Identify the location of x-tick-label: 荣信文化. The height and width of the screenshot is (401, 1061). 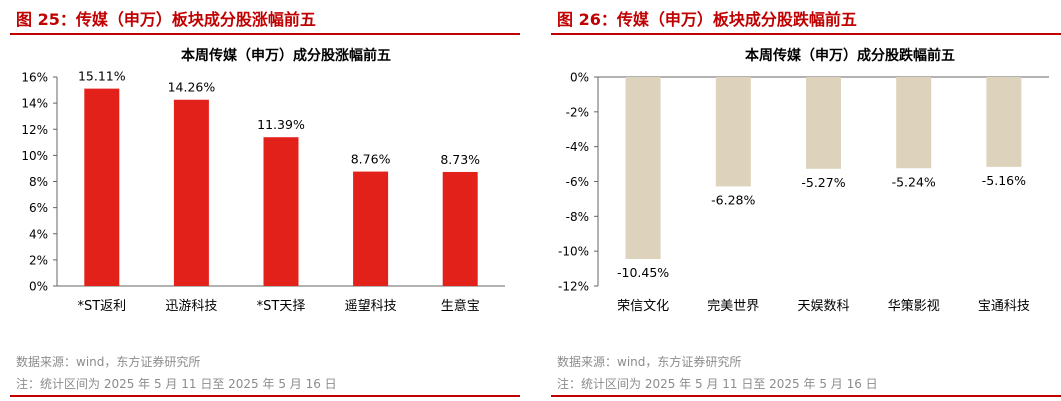
(643, 306).